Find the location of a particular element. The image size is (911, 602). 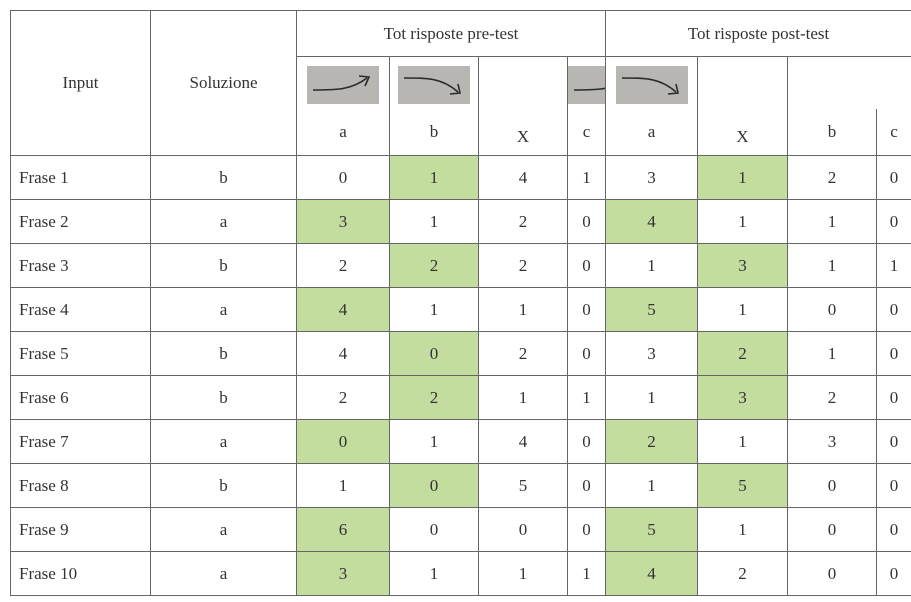

row-label: Frase 1 is located at coordinates (80, 177).